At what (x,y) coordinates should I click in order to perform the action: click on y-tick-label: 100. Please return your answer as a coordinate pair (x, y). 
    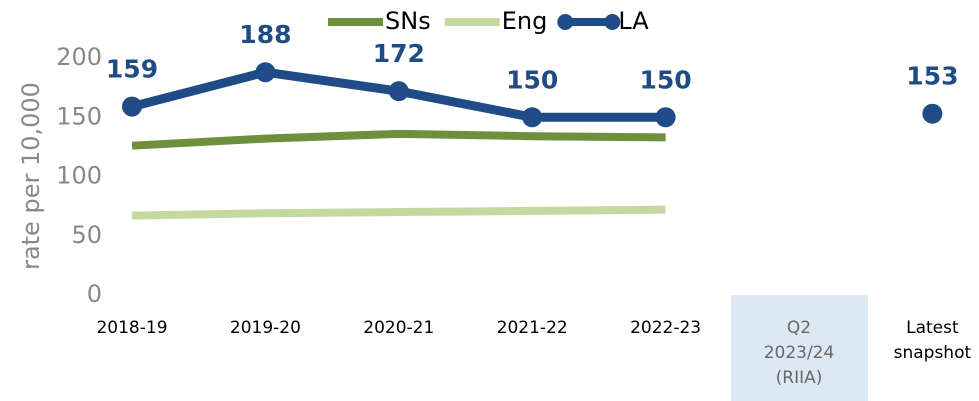
    Looking at the image, I should click on (79, 176).